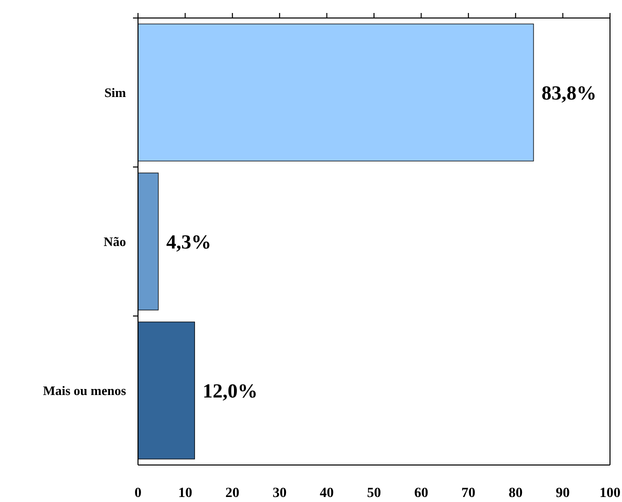 The height and width of the screenshot is (502, 622). Describe the element at coordinates (279, 493) in the screenshot. I see `x-tick-label: 30` at that location.